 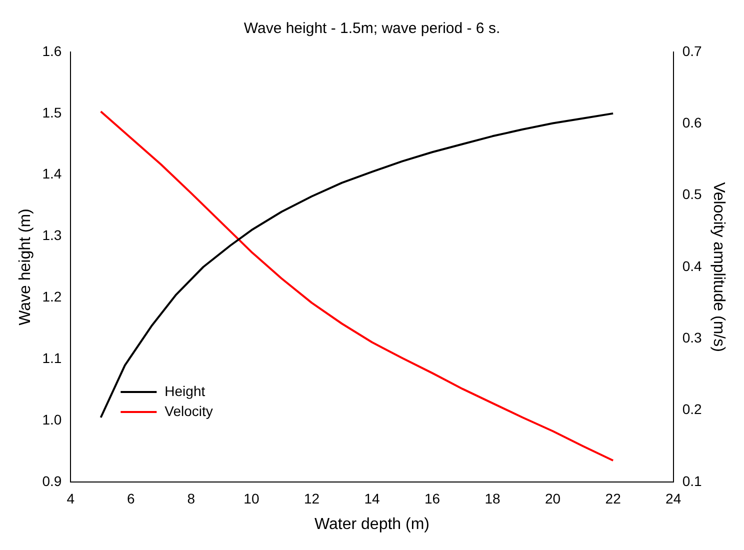 What do you see at coordinates (252, 498) in the screenshot?
I see `x-tick-label: 10` at bounding box center [252, 498].